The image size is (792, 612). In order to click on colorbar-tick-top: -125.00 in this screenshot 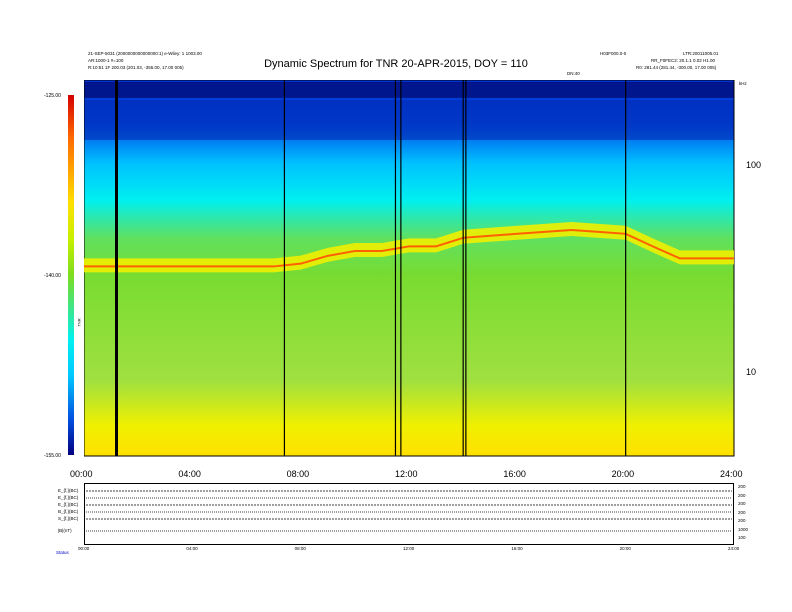, I will do `click(52, 96)`.